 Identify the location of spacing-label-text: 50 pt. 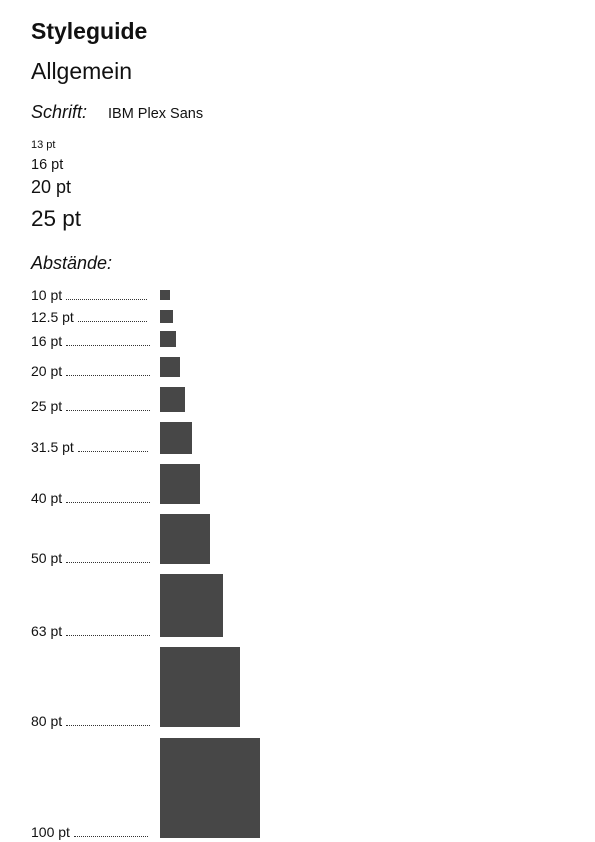
(47, 558).